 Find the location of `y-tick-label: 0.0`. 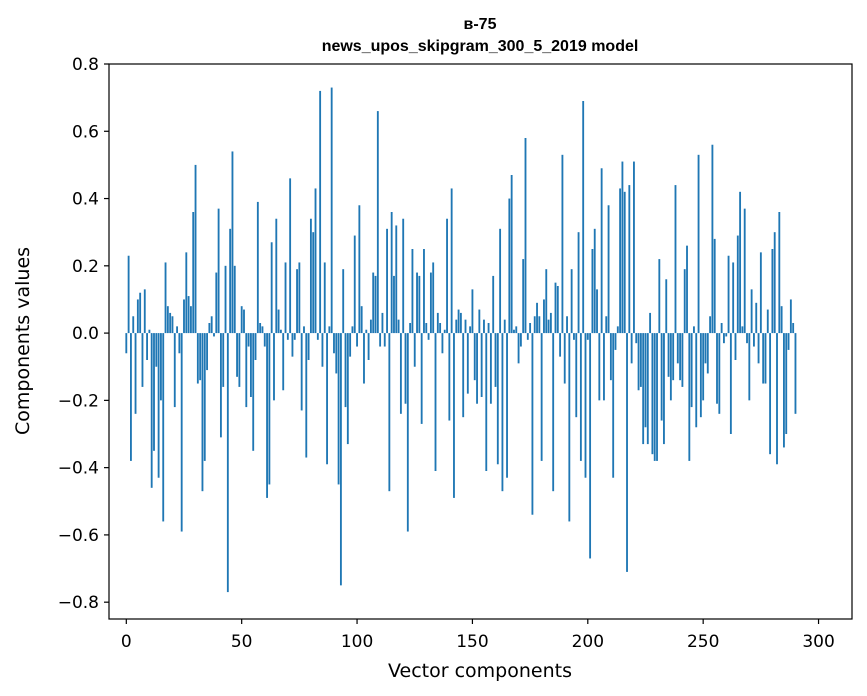

y-tick-label: 0.0 is located at coordinates (85, 334).